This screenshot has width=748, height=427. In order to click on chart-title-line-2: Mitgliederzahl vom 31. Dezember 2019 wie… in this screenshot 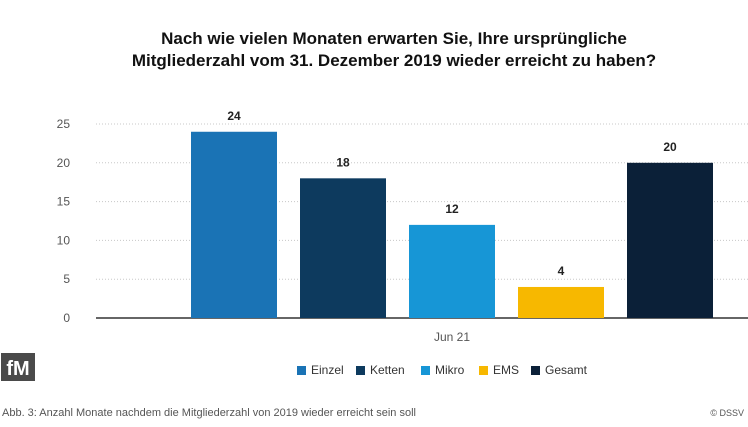, I will do `click(394, 60)`.